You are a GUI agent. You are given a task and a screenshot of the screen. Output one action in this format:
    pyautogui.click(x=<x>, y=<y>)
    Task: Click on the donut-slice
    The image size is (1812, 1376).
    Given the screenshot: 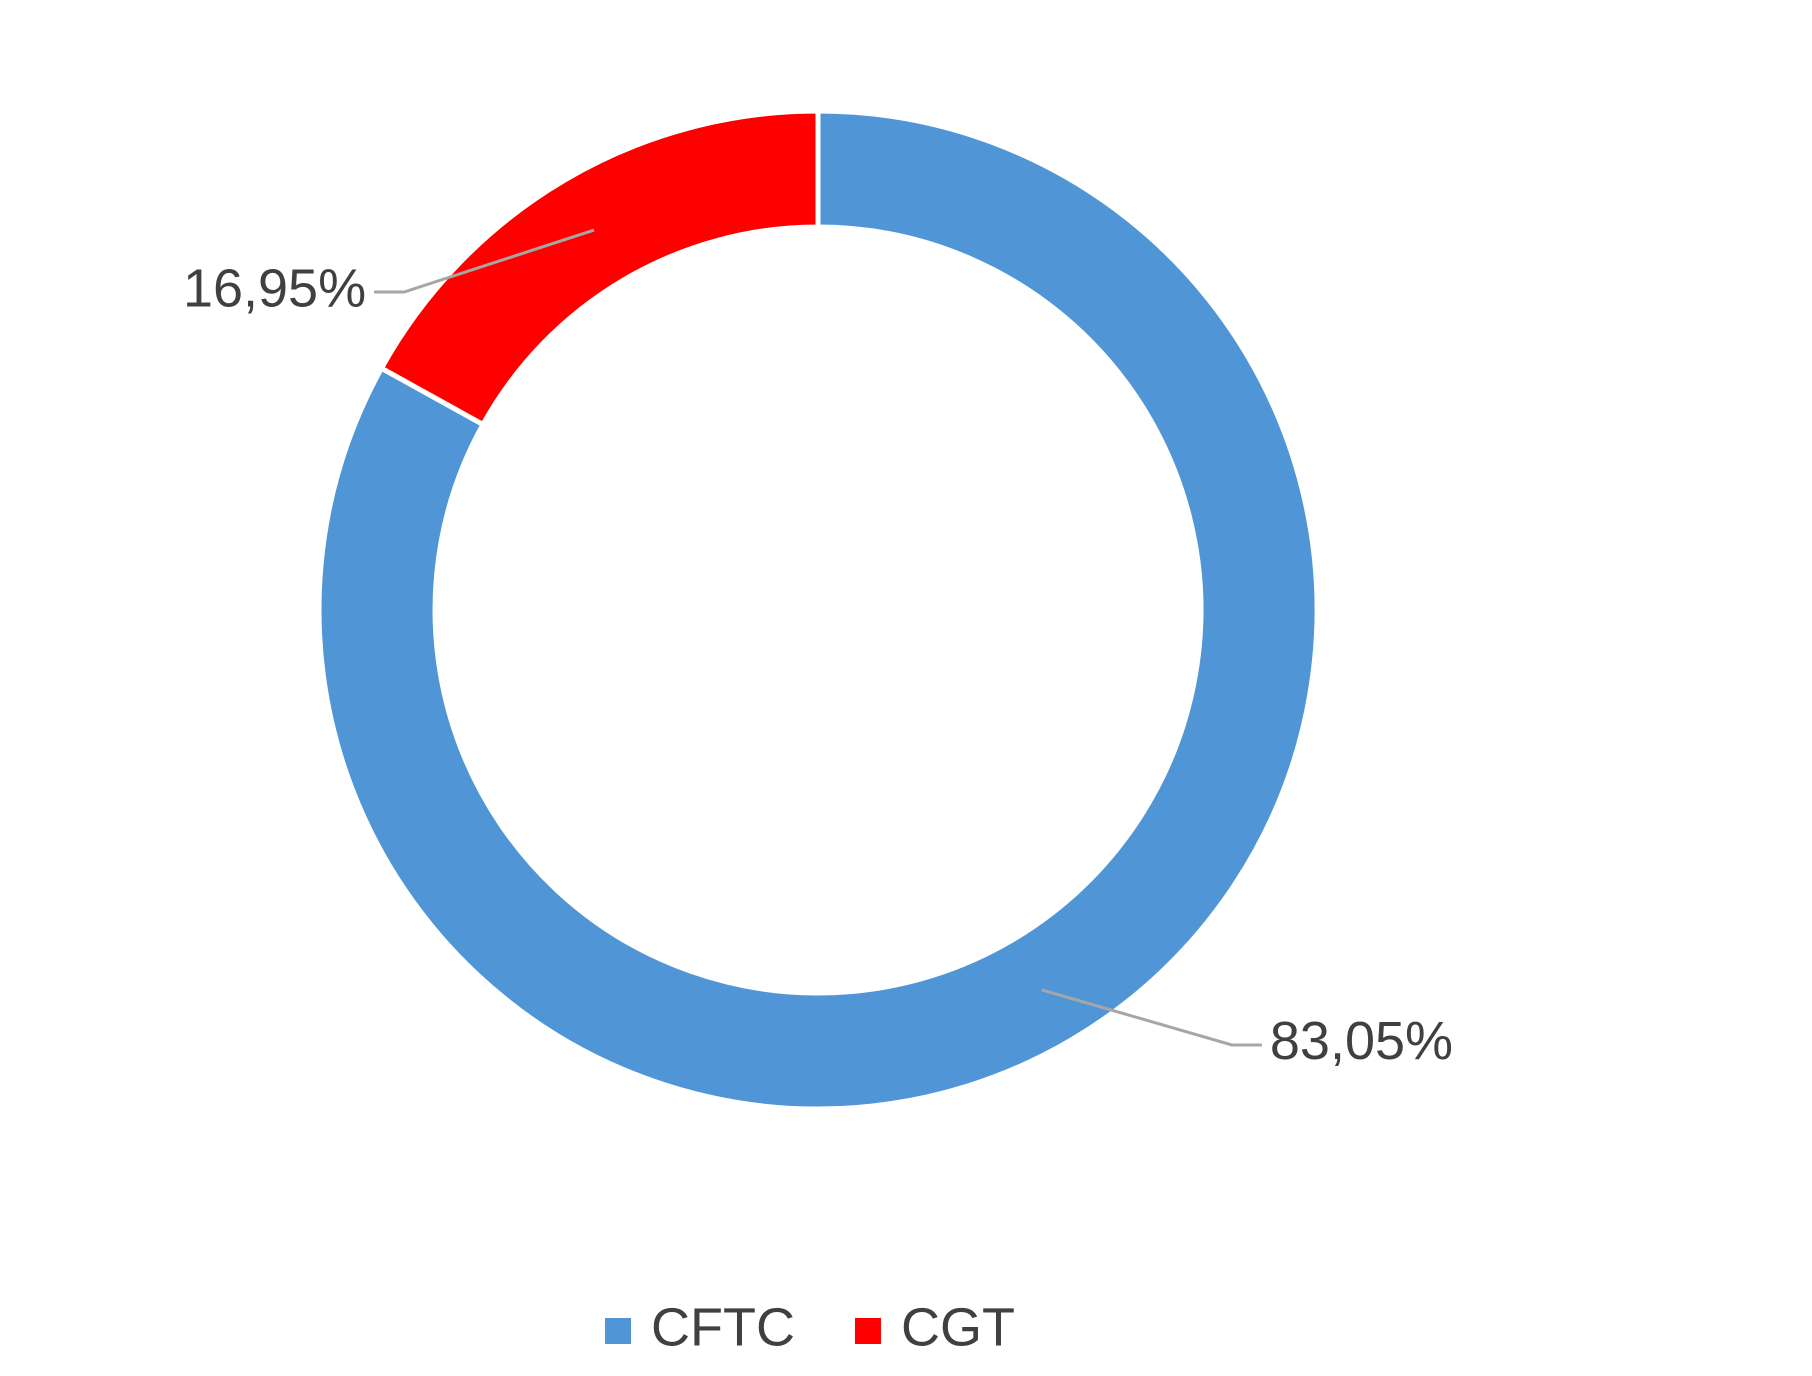 What is the action you would take?
    pyautogui.click(x=599, y=268)
    